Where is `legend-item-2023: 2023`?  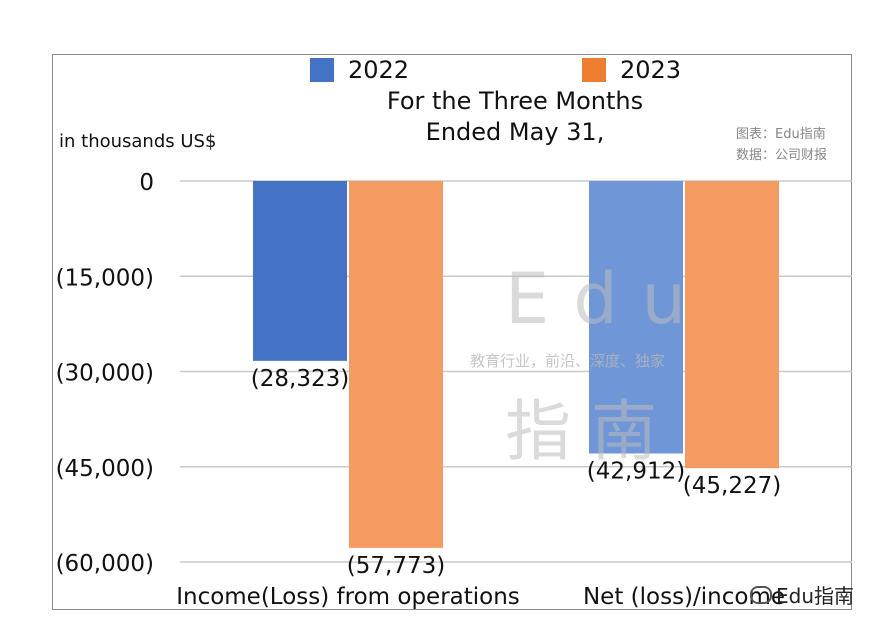 legend-item-2023: 2023 is located at coordinates (631, 70).